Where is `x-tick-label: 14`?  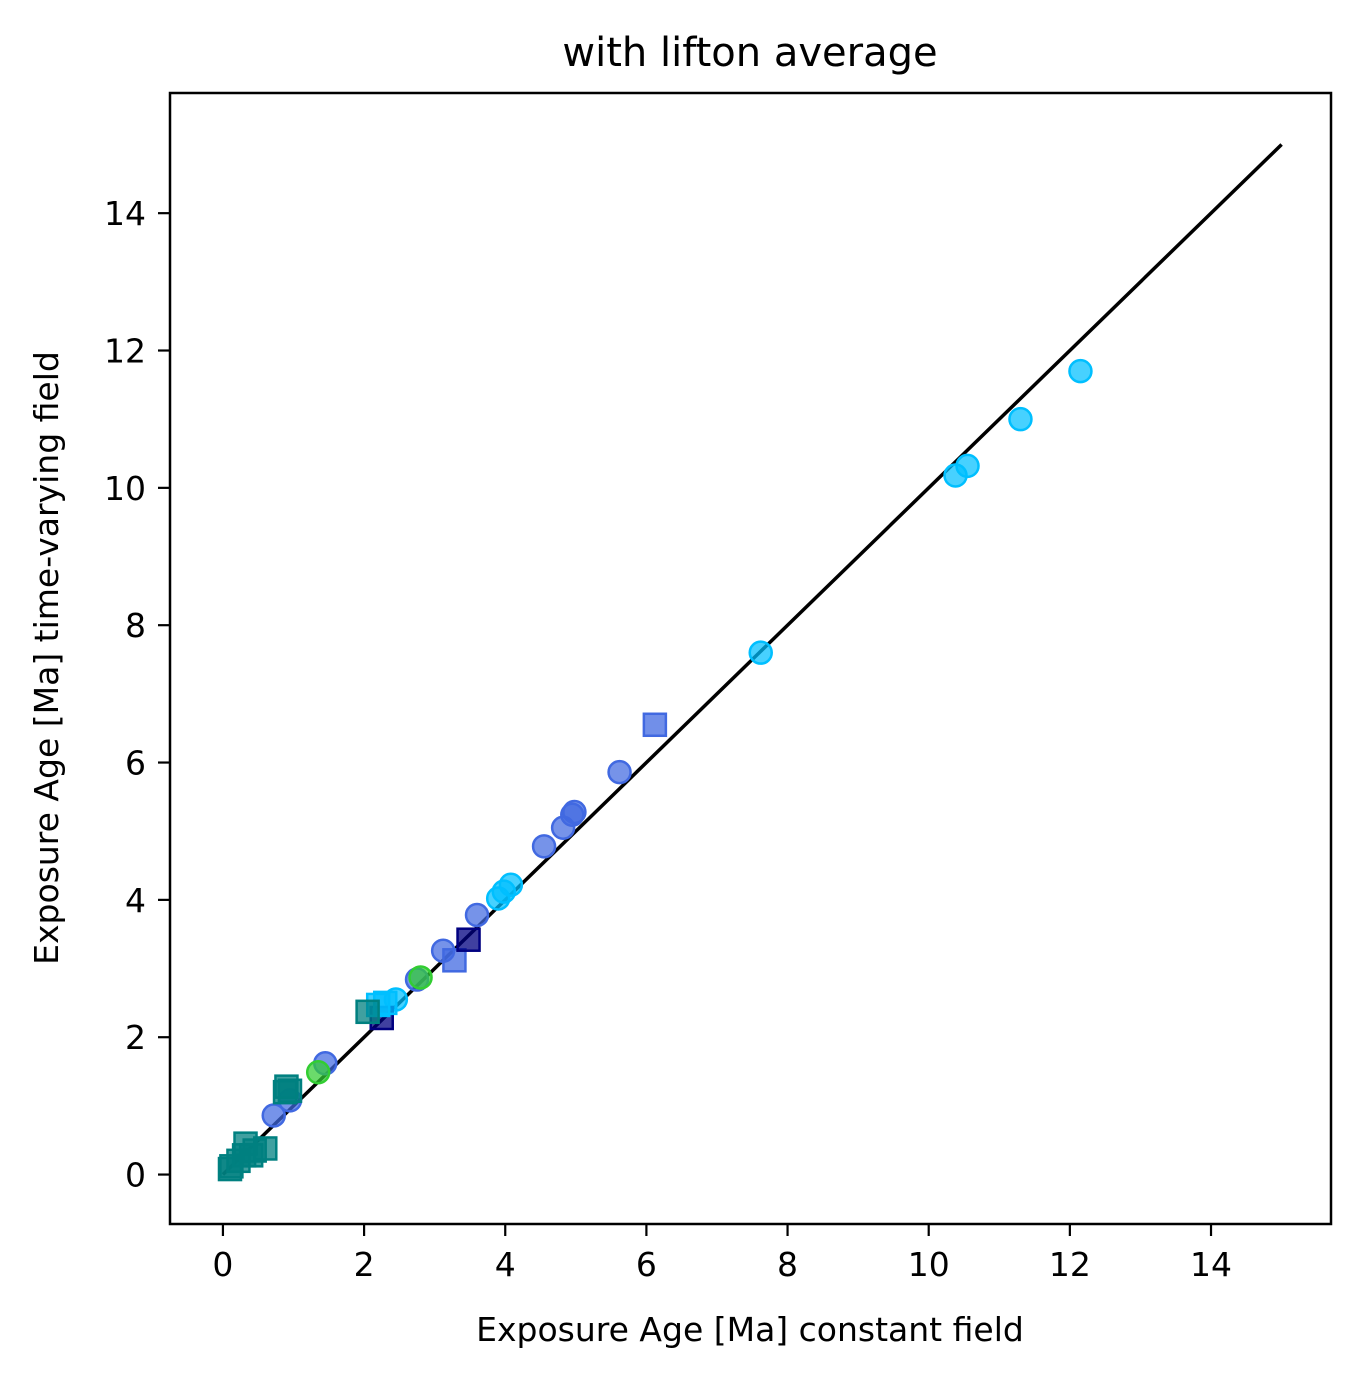 x-tick-label: 14 is located at coordinates (1211, 1264).